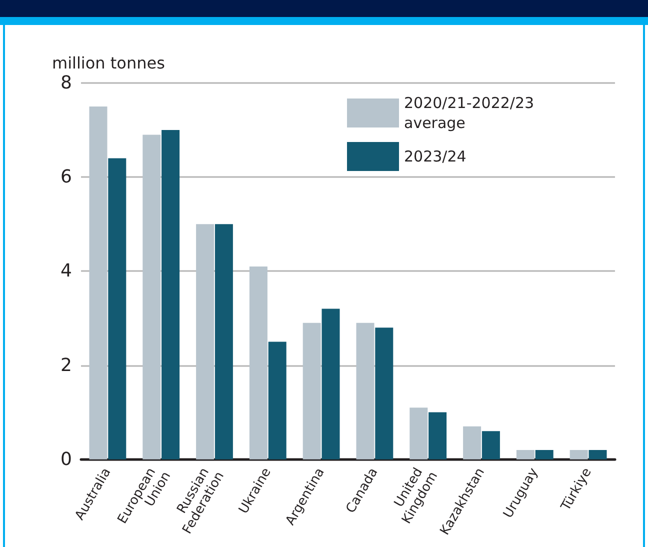 This screenshot has height=547, width=648. Describe the element at coordinates (66, 365) in the screenshot. I see `y-tick-label: 2` at that location.